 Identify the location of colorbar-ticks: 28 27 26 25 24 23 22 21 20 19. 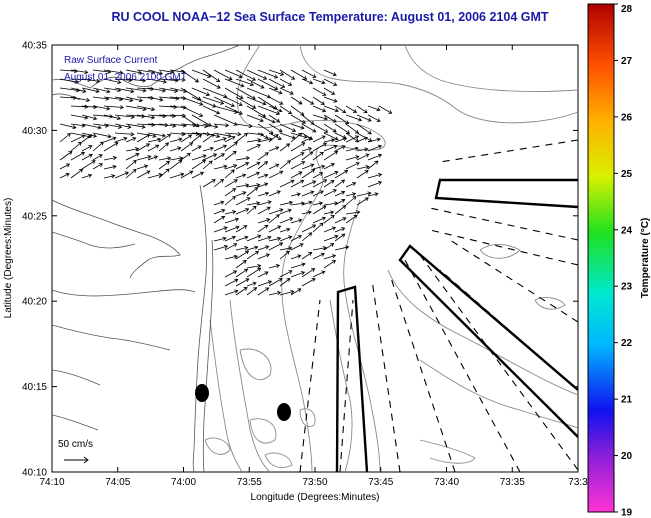
(623, 260).